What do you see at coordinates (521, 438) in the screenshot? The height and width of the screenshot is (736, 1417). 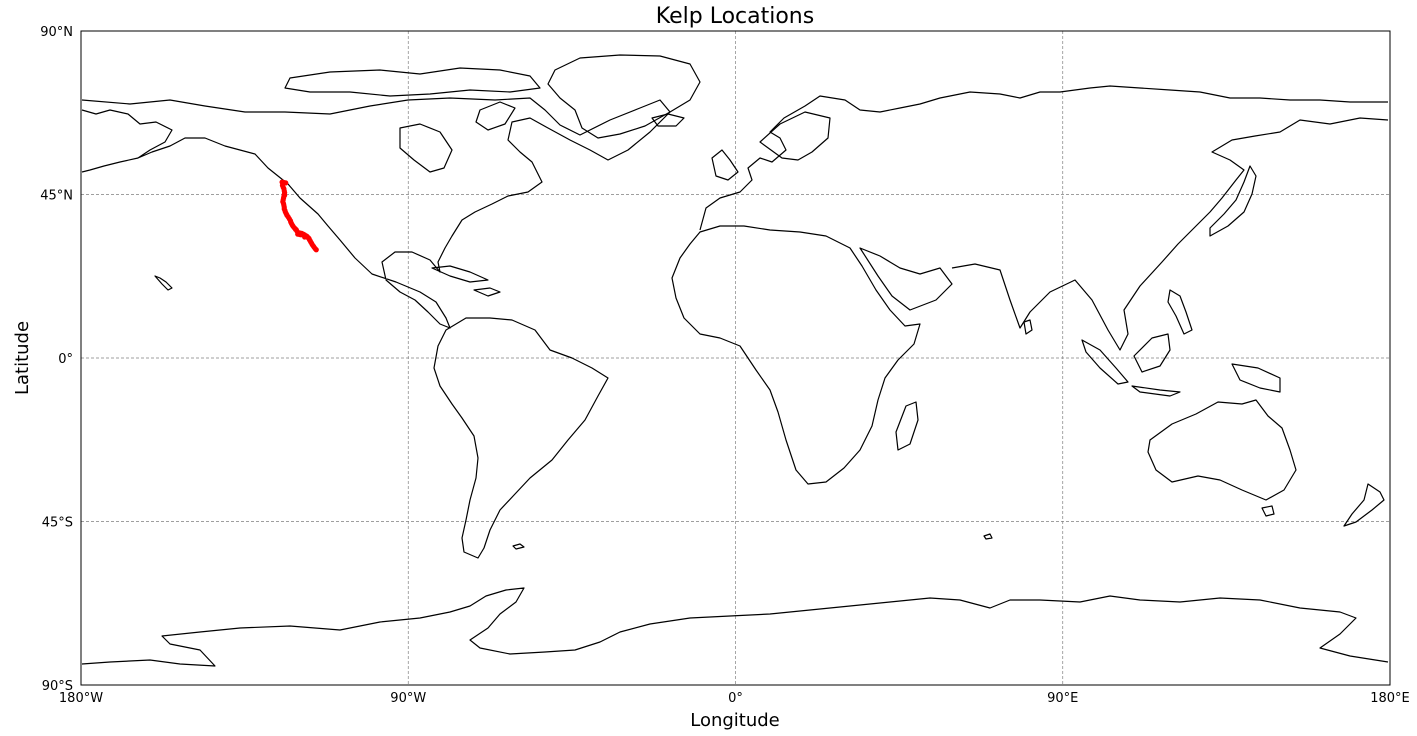 I see `south-america-coastline` at bounding box center [521, 438].